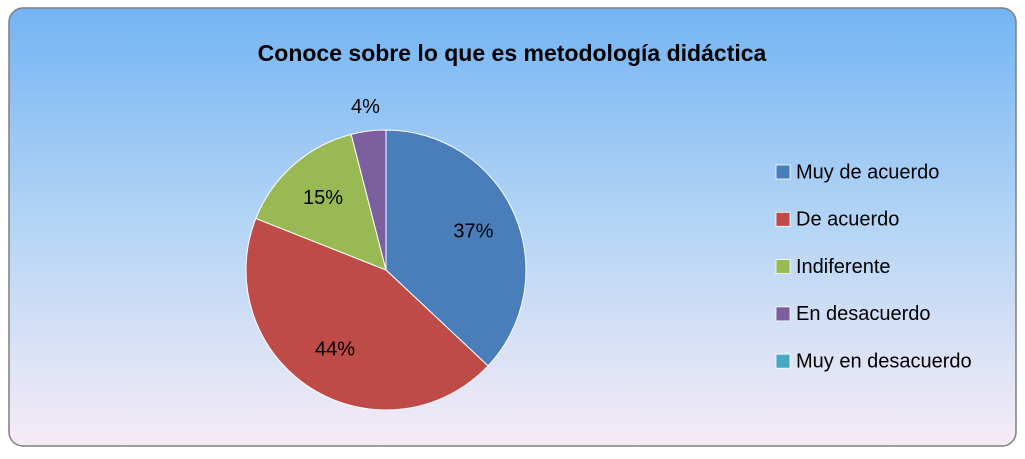  What do you see at coordinates (365, 107) in the screenshot?
I see `data-label: 4%` at bounding box center [365, 107].